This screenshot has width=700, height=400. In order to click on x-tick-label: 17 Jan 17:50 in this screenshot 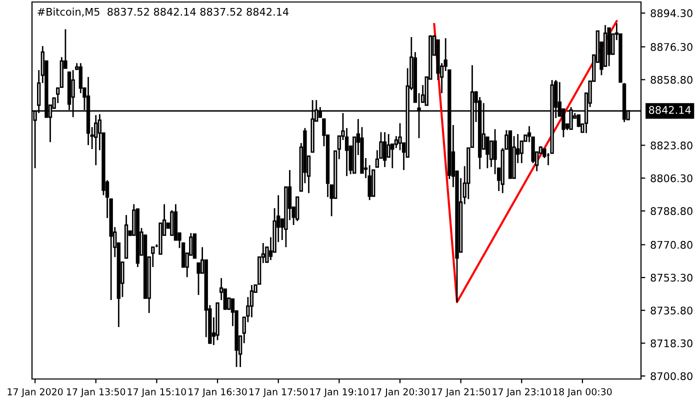, I will do `click(278, 393)`.